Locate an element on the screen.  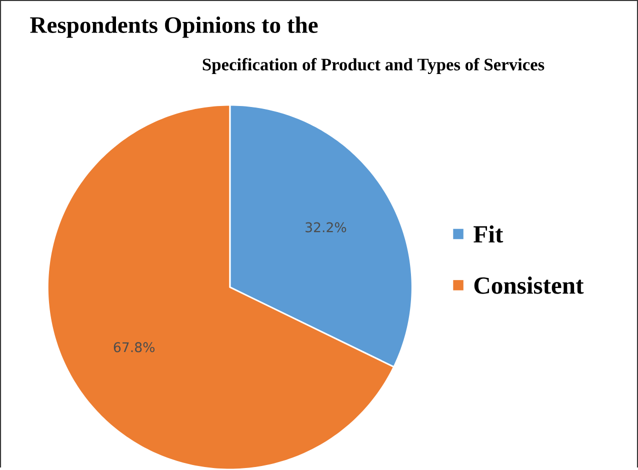
legend-label: Fit is located at coordinates (489, 233).